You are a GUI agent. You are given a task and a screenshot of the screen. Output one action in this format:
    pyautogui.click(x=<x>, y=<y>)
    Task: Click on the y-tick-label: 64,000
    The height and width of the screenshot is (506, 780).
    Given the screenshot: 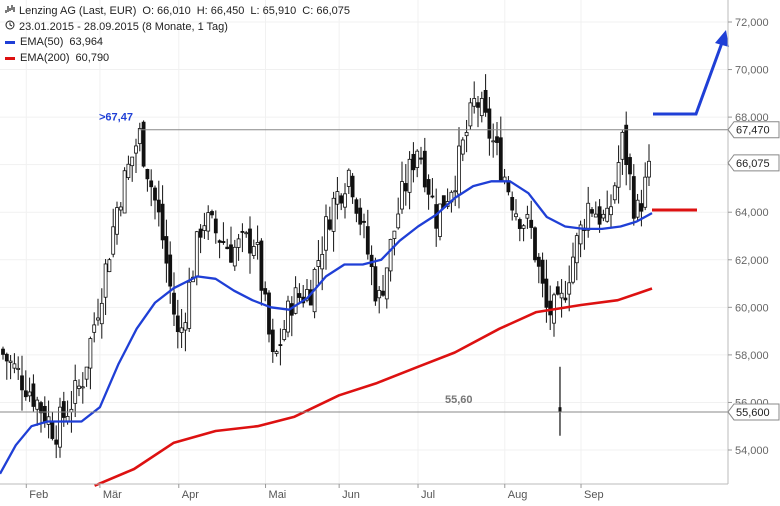 What is the action you would take?
    pyautogui.click(x=752, y=213)
    